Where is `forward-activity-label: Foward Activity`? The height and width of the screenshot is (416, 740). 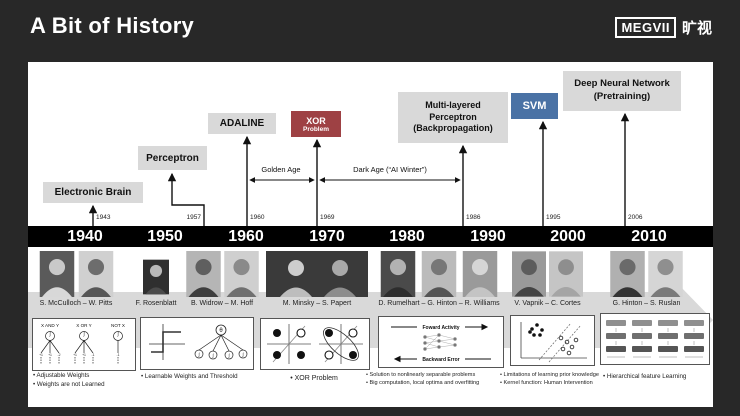
forward-activity-label: Foward Activity is located at coordinates (440, 328).